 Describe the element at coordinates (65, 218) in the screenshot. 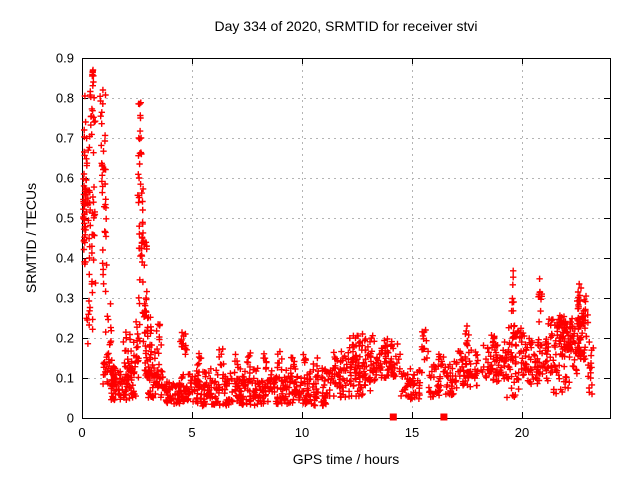

I see `y-tick-label: 0.5` at that location.